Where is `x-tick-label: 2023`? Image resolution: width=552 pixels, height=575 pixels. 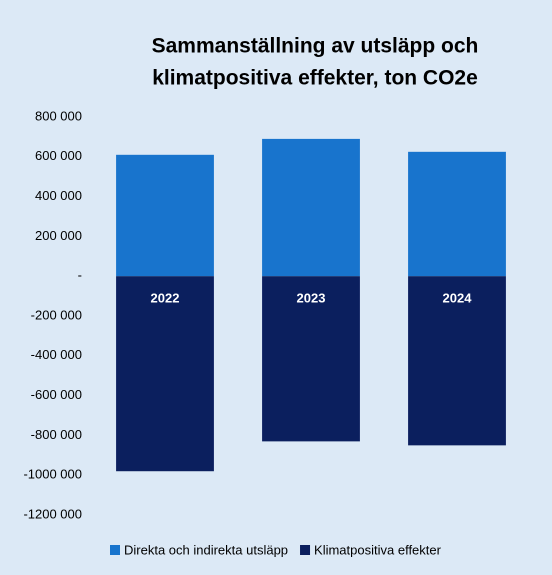 x-tick-label: 2023 is located at coordinates (311, 298).